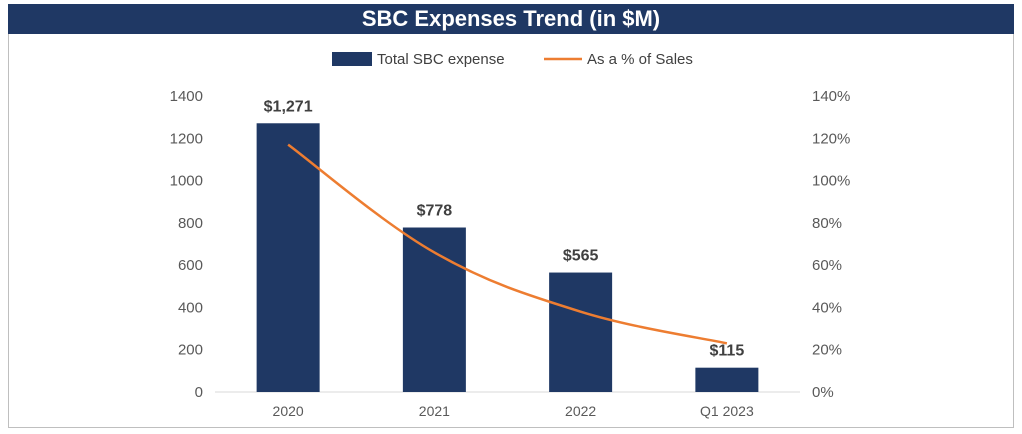 Image resolution: width=1022 pixels, height=434 pixels. I want to click on bar-data-label: $1,271, so click(288, 106).